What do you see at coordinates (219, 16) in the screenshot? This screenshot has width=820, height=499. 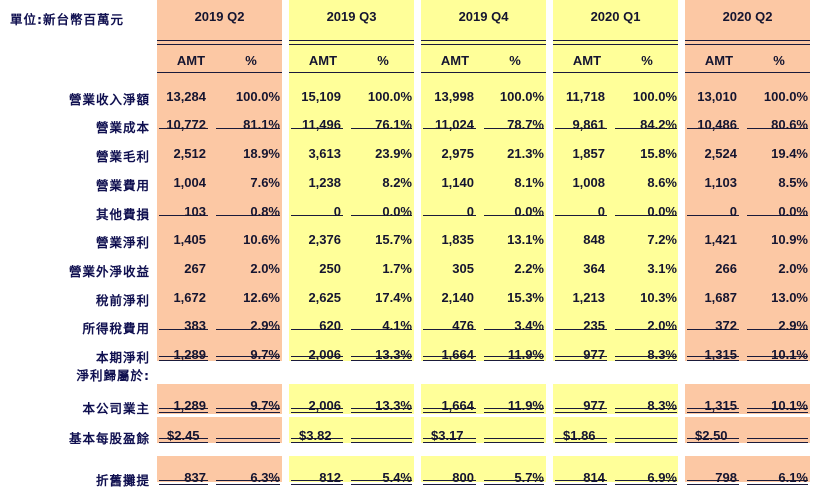 I see `quarter-header: 2019 Q2` at bounding box center [219, 16].